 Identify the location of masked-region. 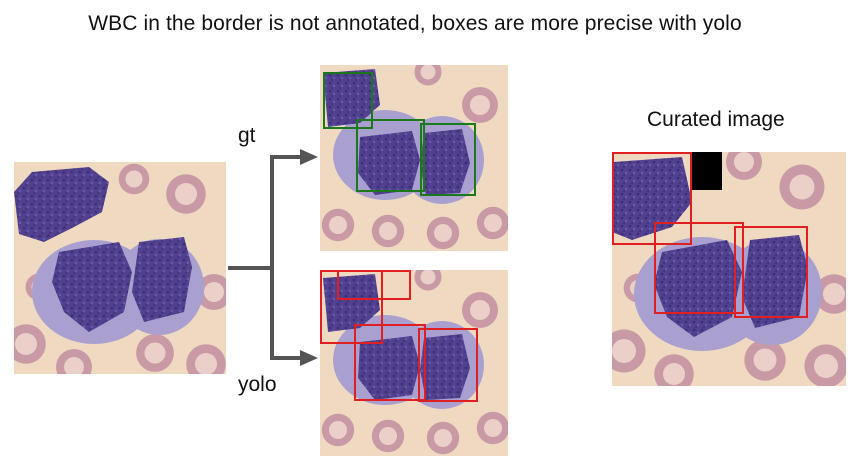
(706, 171).